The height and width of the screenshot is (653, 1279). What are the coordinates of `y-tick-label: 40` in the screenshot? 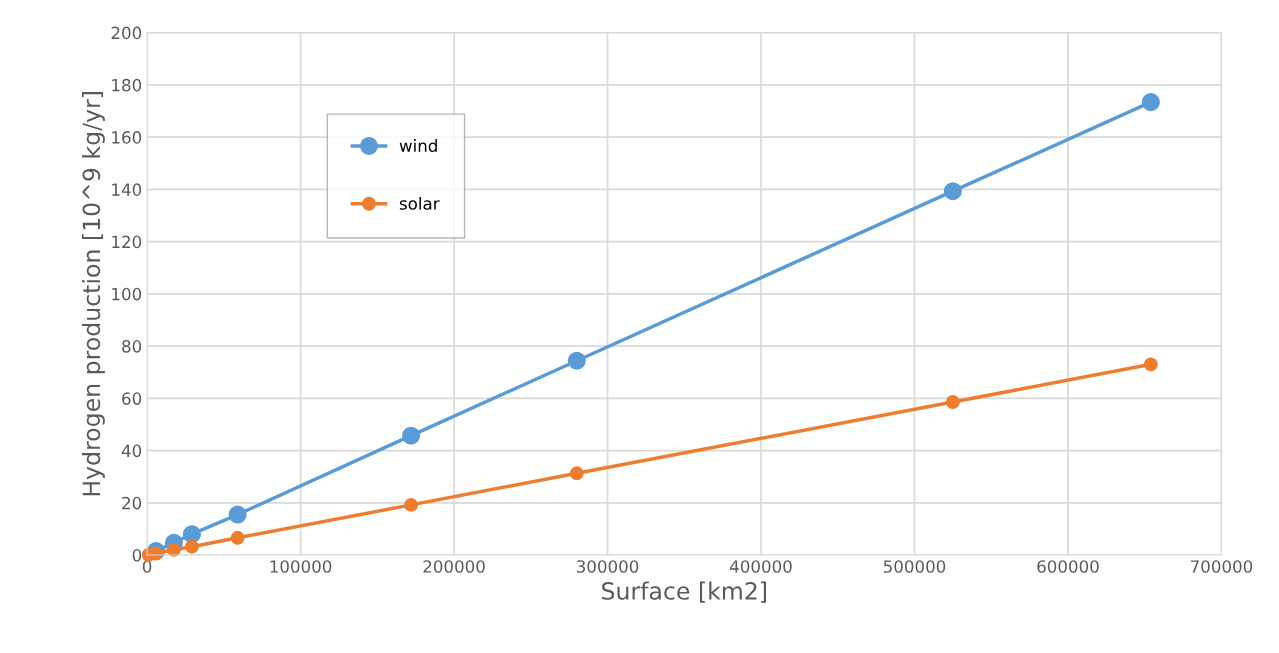 It's located at (131, 451).